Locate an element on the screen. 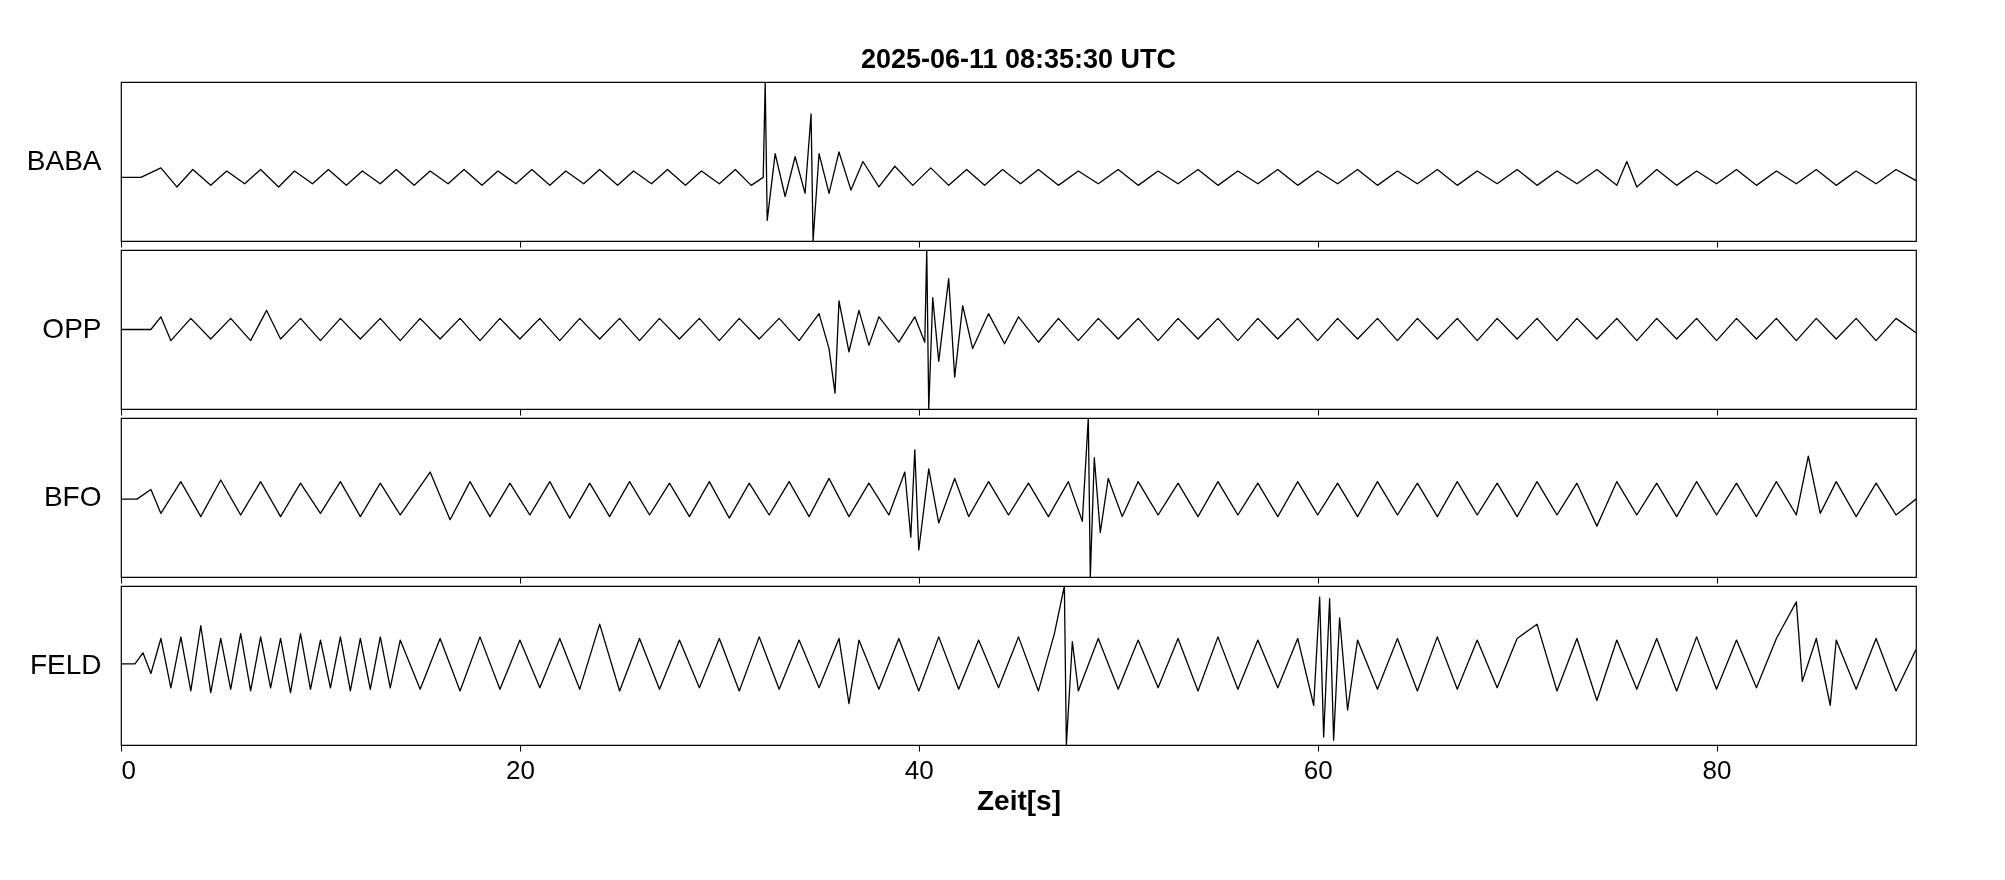  x-tick-label: 0 is located at coordinates (128, 769).